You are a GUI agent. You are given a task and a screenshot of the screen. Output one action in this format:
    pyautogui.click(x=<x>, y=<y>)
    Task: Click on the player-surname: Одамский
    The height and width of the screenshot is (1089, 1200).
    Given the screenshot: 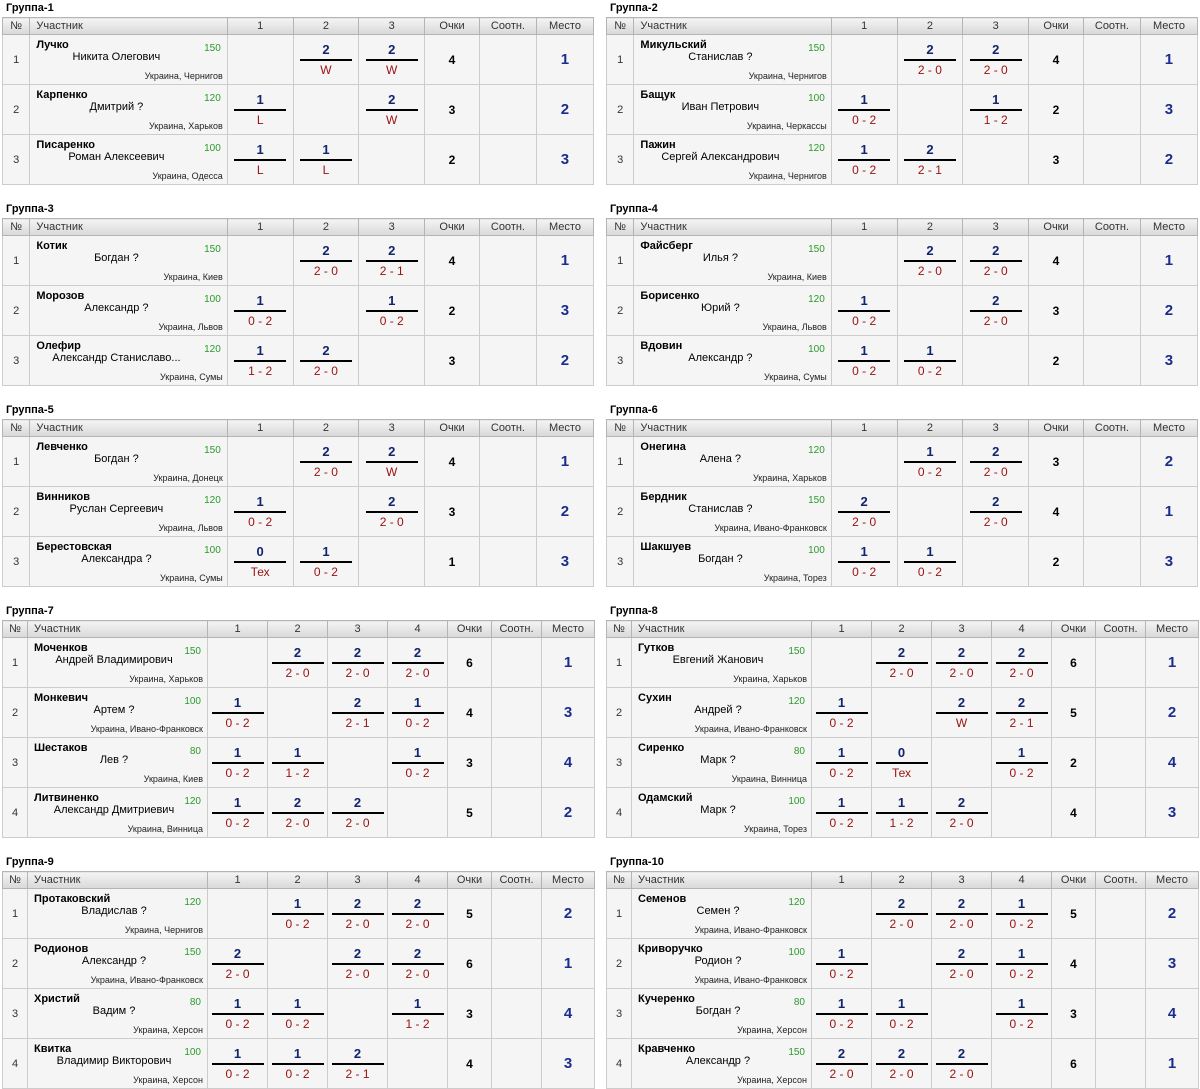 What is the action you would take?
    pyautogui.click(x=665, y=798)
    